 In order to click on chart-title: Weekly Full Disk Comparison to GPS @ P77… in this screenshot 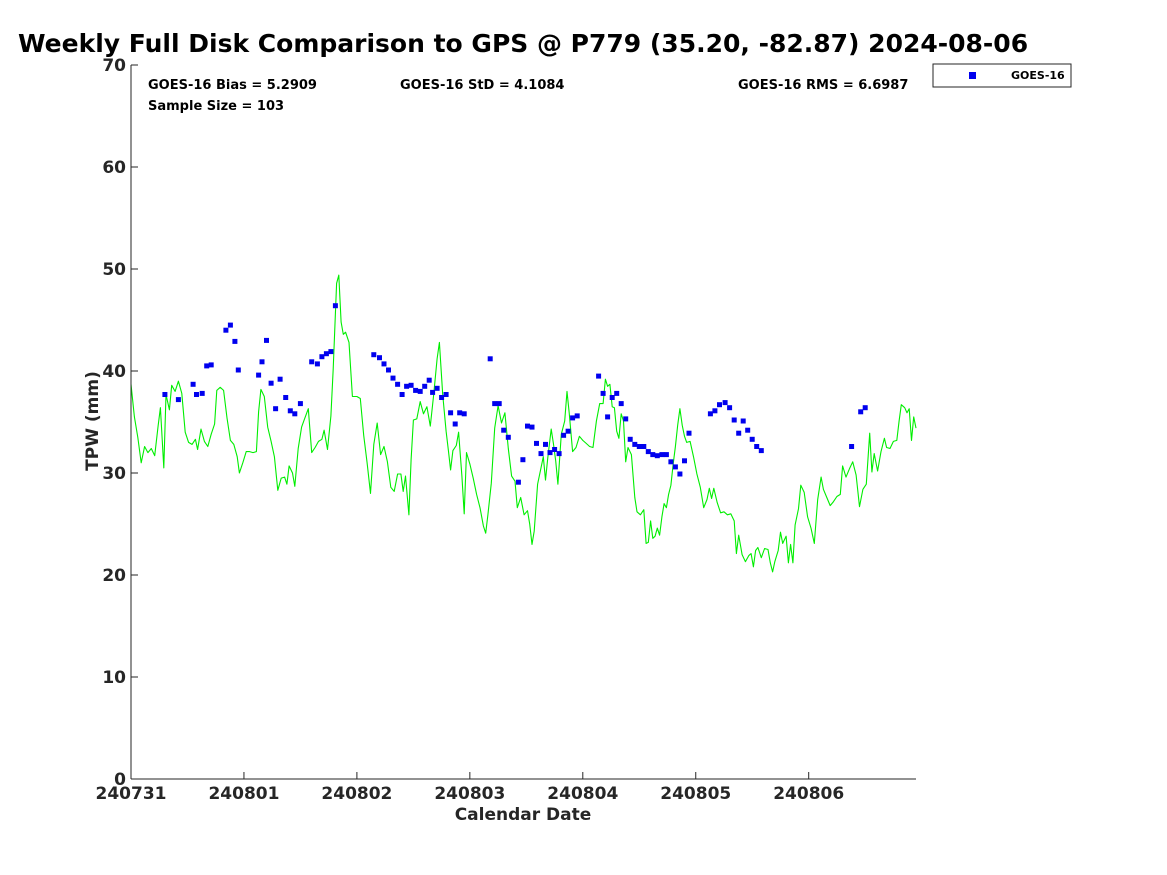, I will do `click(523, 43)`.